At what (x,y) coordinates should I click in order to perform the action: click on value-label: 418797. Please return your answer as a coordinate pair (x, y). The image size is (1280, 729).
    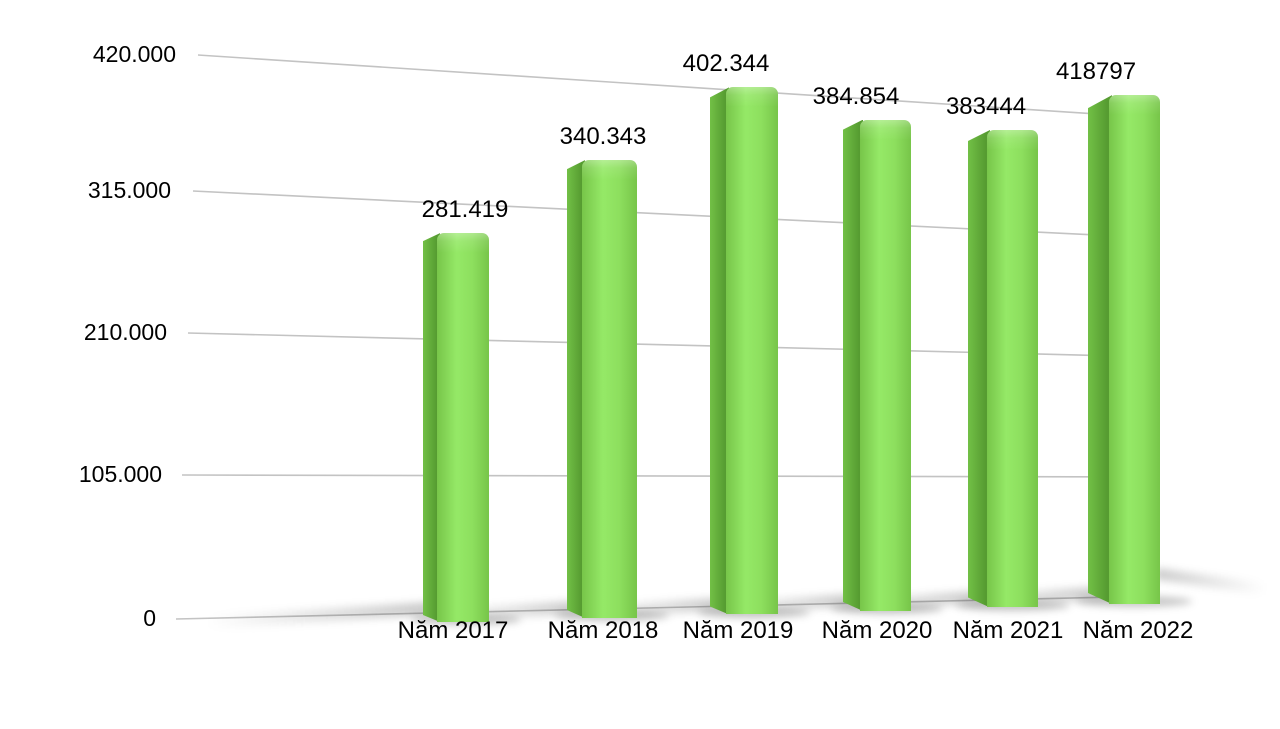
    Looking at the image, I should click on (1096, 71).